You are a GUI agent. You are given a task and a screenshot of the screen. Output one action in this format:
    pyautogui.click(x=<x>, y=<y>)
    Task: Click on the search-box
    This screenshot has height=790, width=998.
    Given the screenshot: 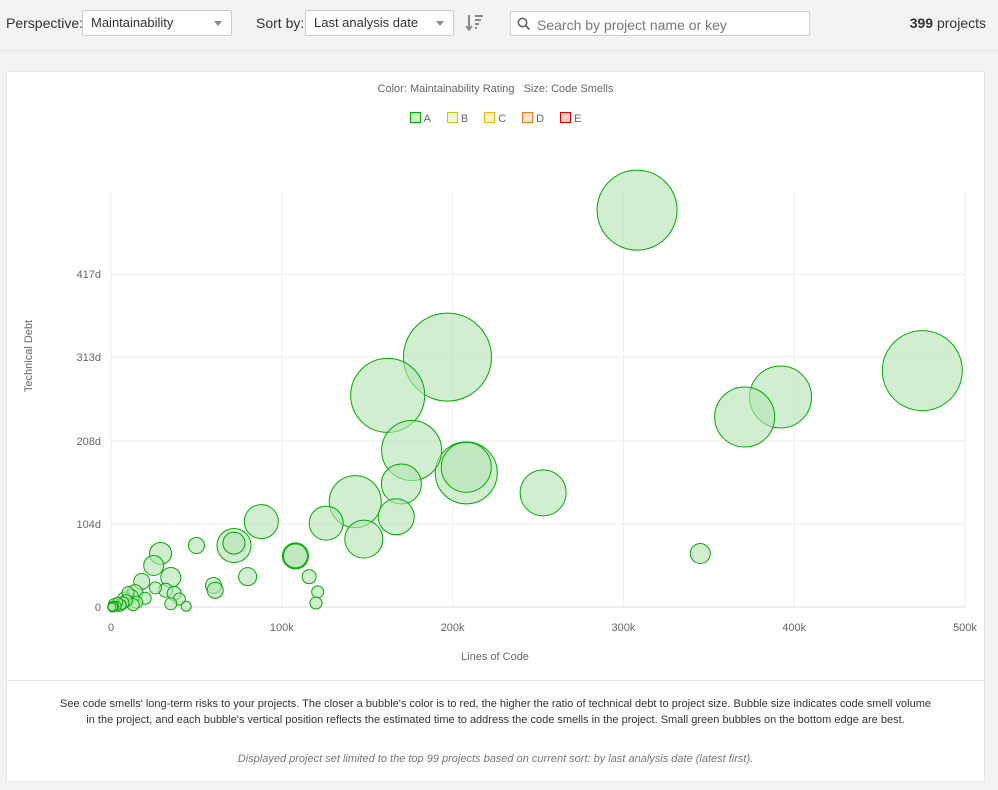 What is the action you would take?
    pyautogui.click(x=660, y=23)
    